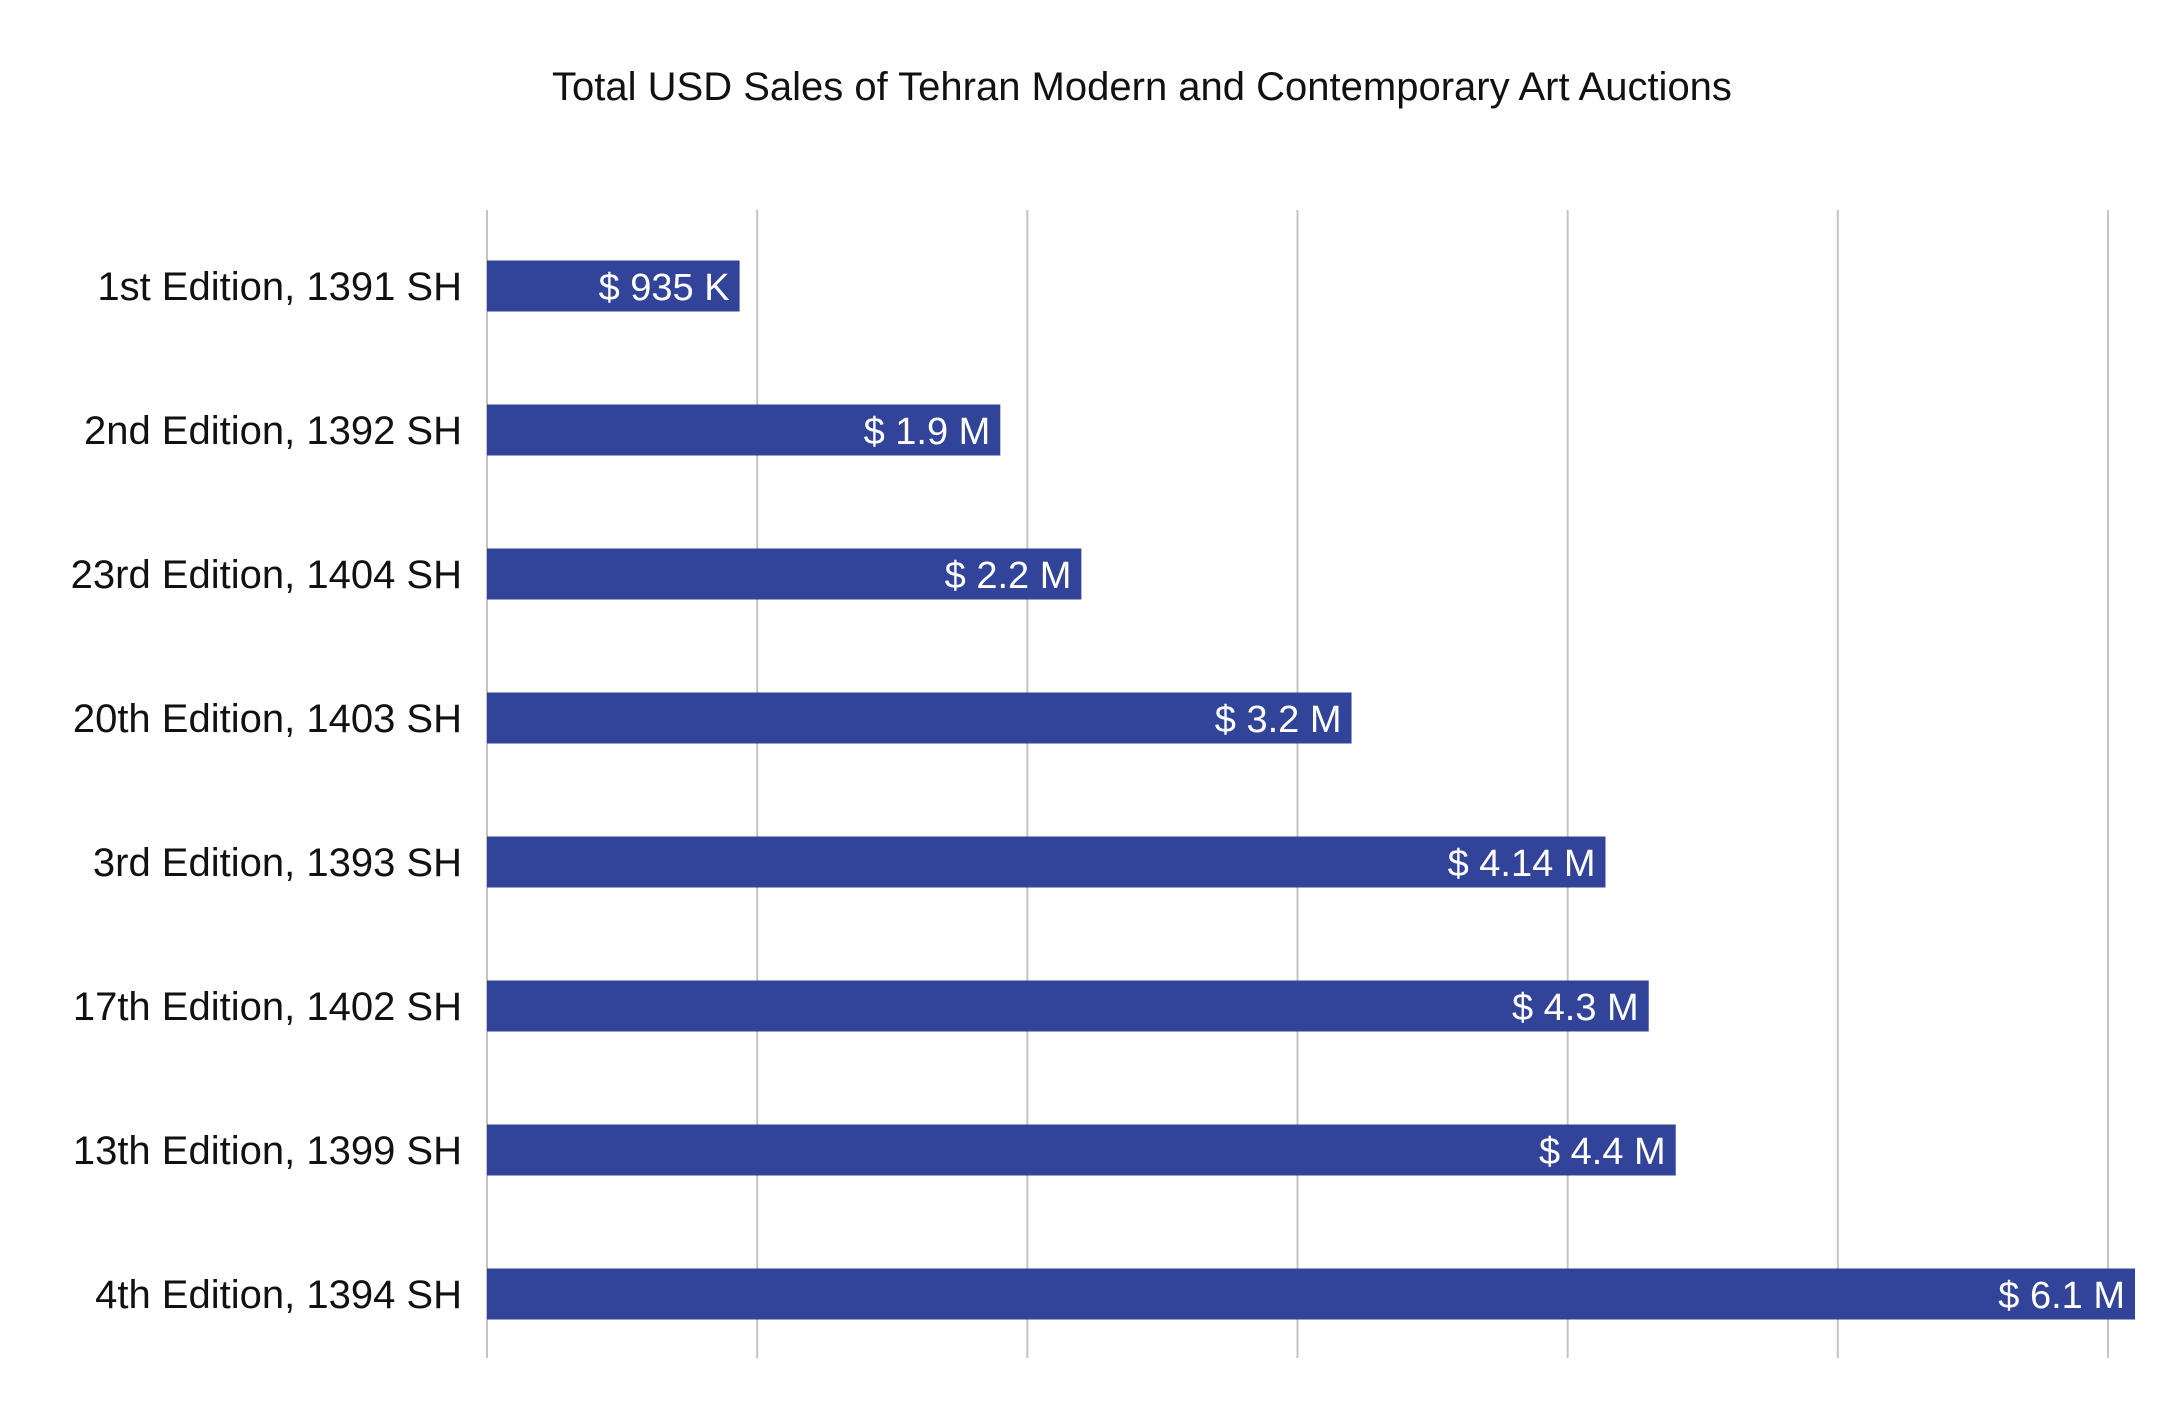 The image size is (2159, 1412). I want to click on category-label-3: 20th Edition, 1403 SH, so click(267, 719).